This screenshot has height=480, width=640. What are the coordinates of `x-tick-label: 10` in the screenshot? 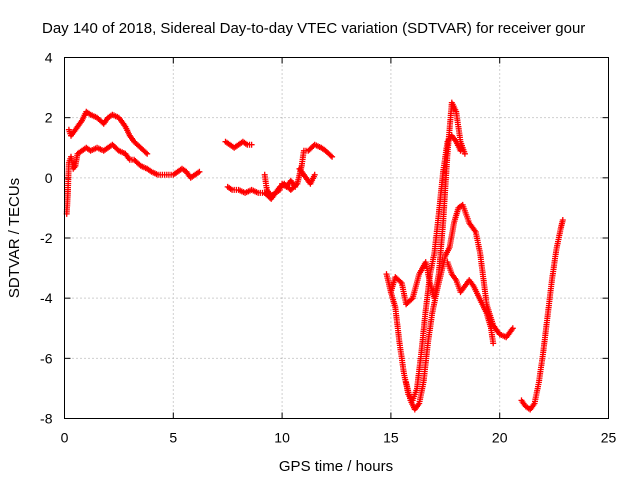 It's located at (282, 438).